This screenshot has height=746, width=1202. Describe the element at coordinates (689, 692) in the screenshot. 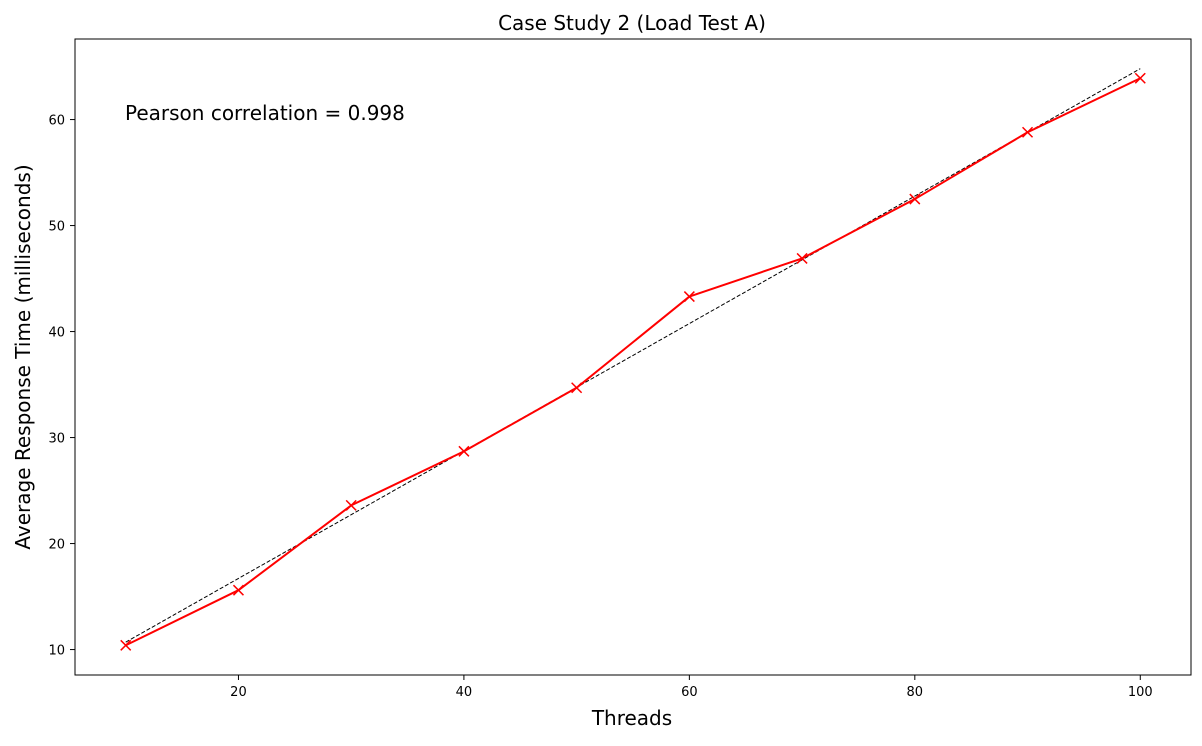

I see `x-tick-label: 60` at that location.